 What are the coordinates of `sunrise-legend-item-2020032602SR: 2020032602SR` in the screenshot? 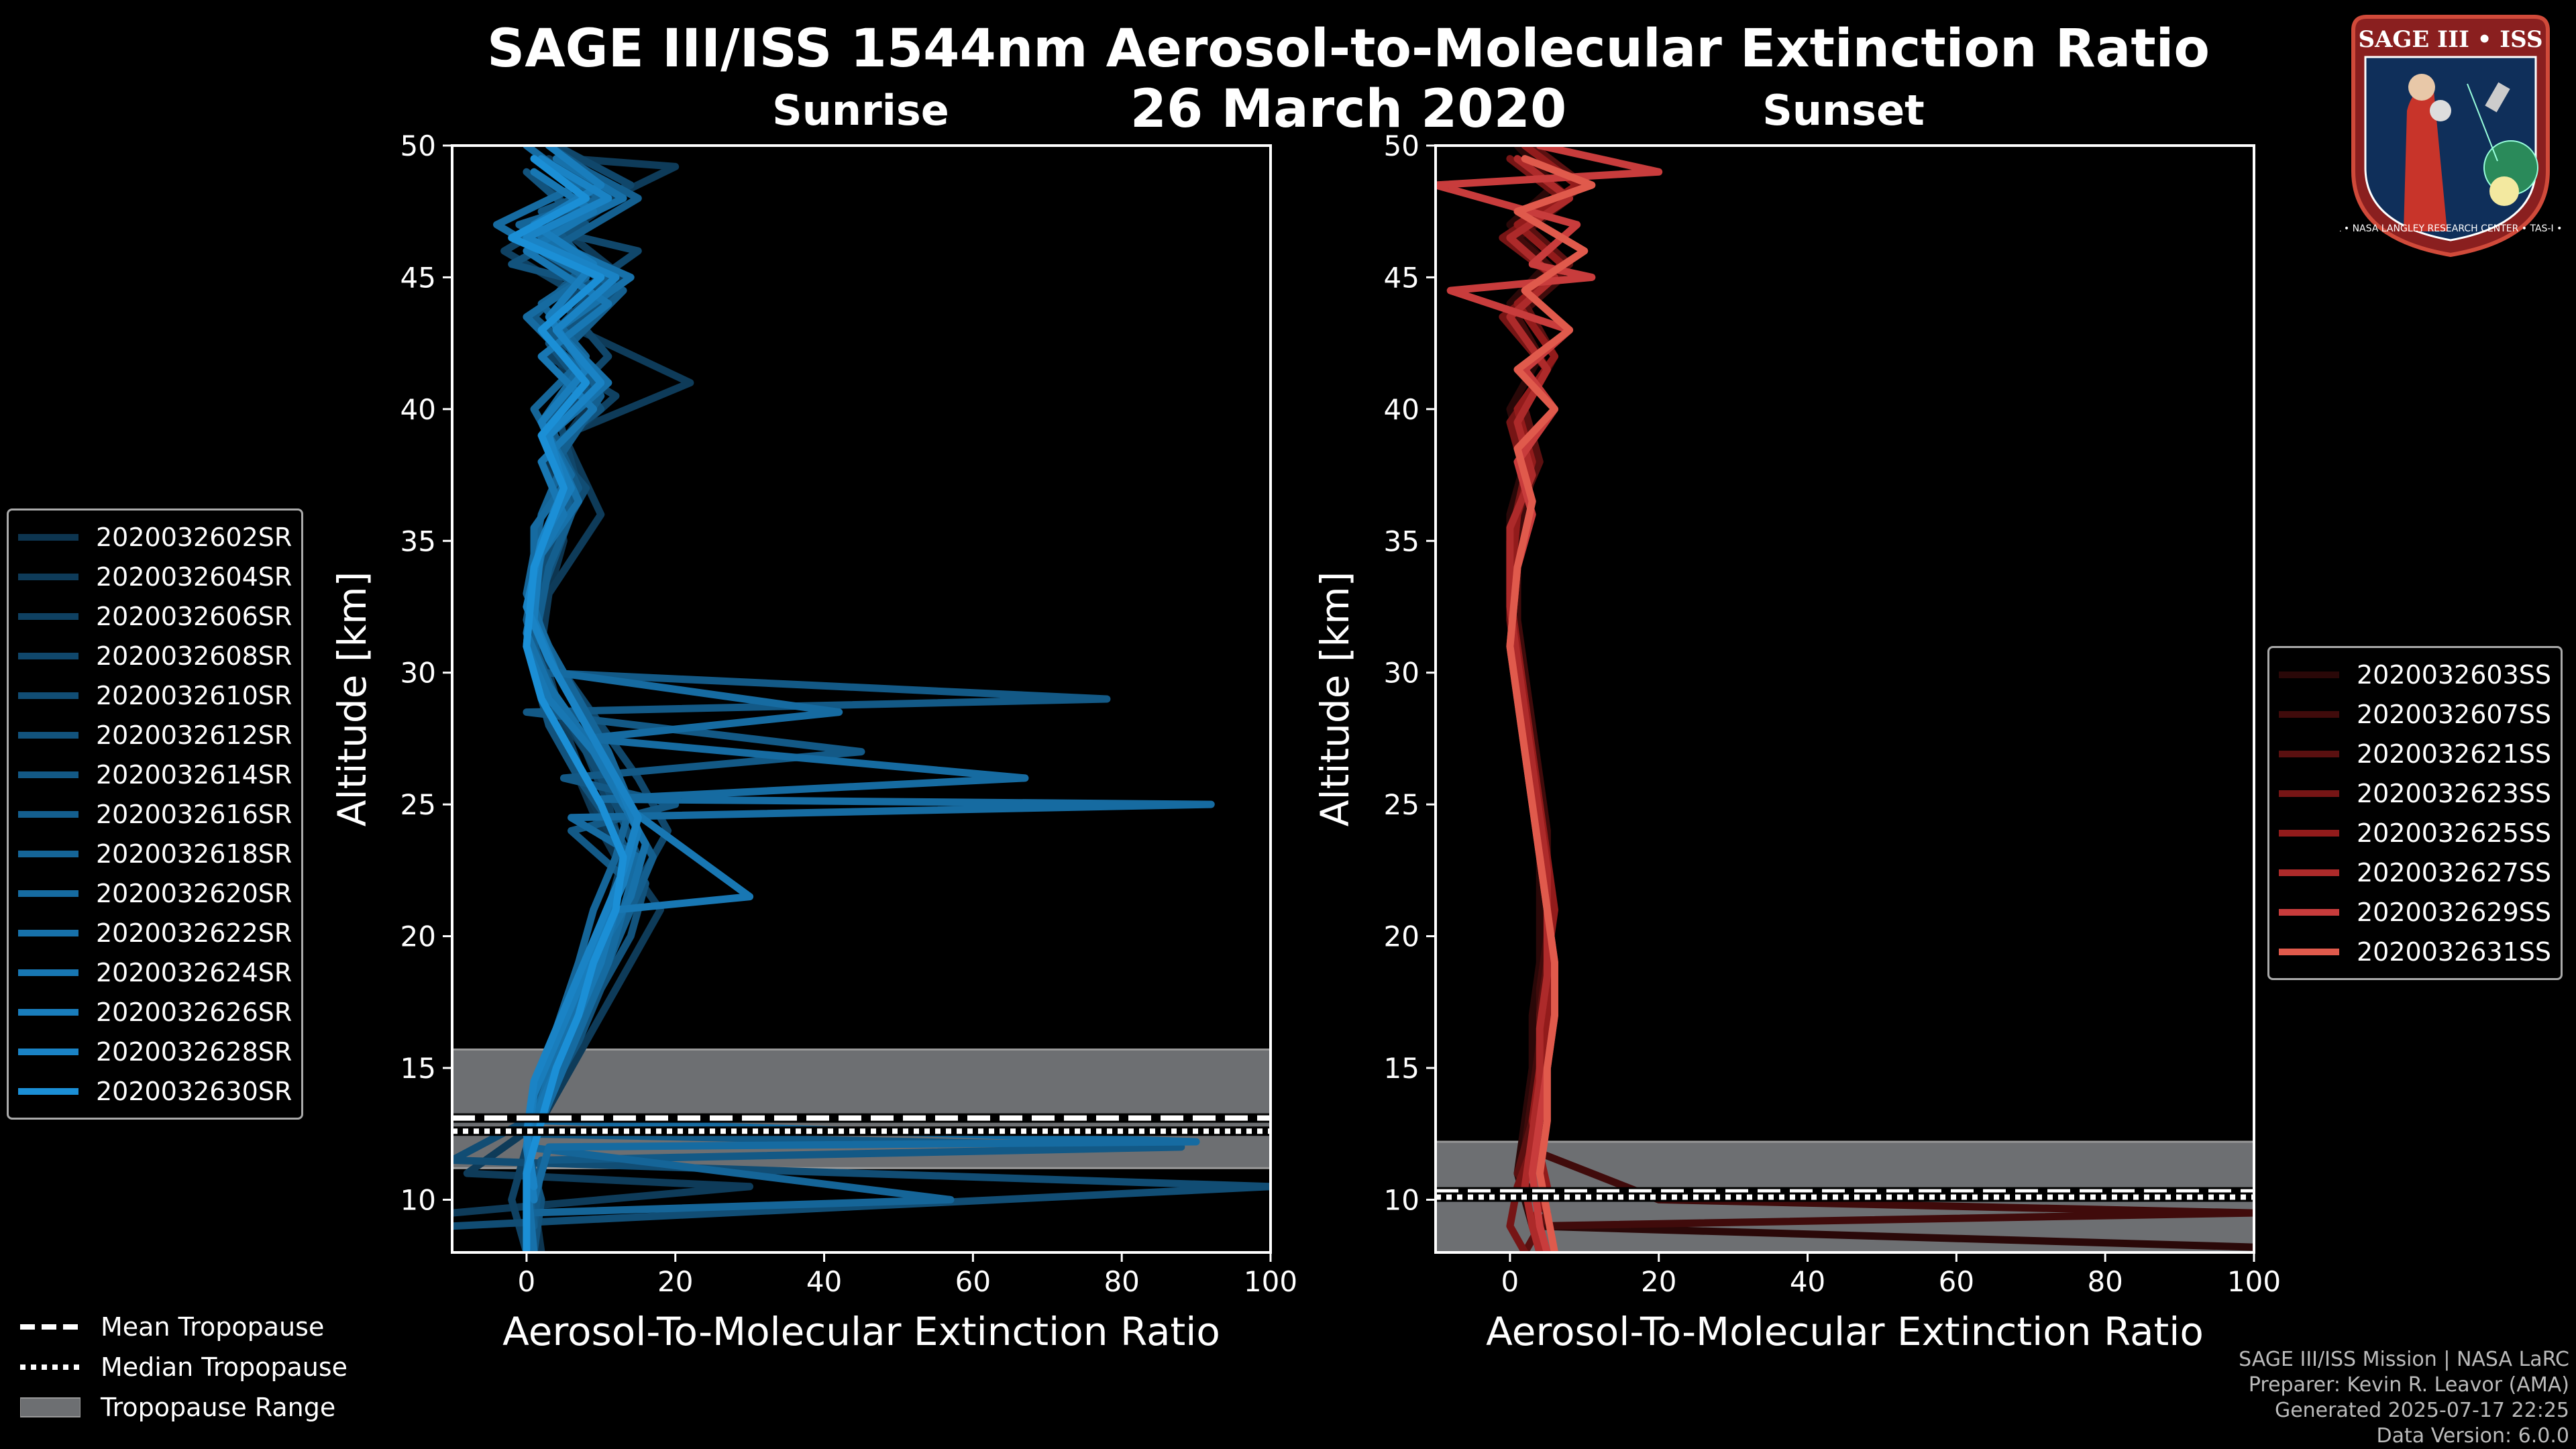 It's located at (155, 537).